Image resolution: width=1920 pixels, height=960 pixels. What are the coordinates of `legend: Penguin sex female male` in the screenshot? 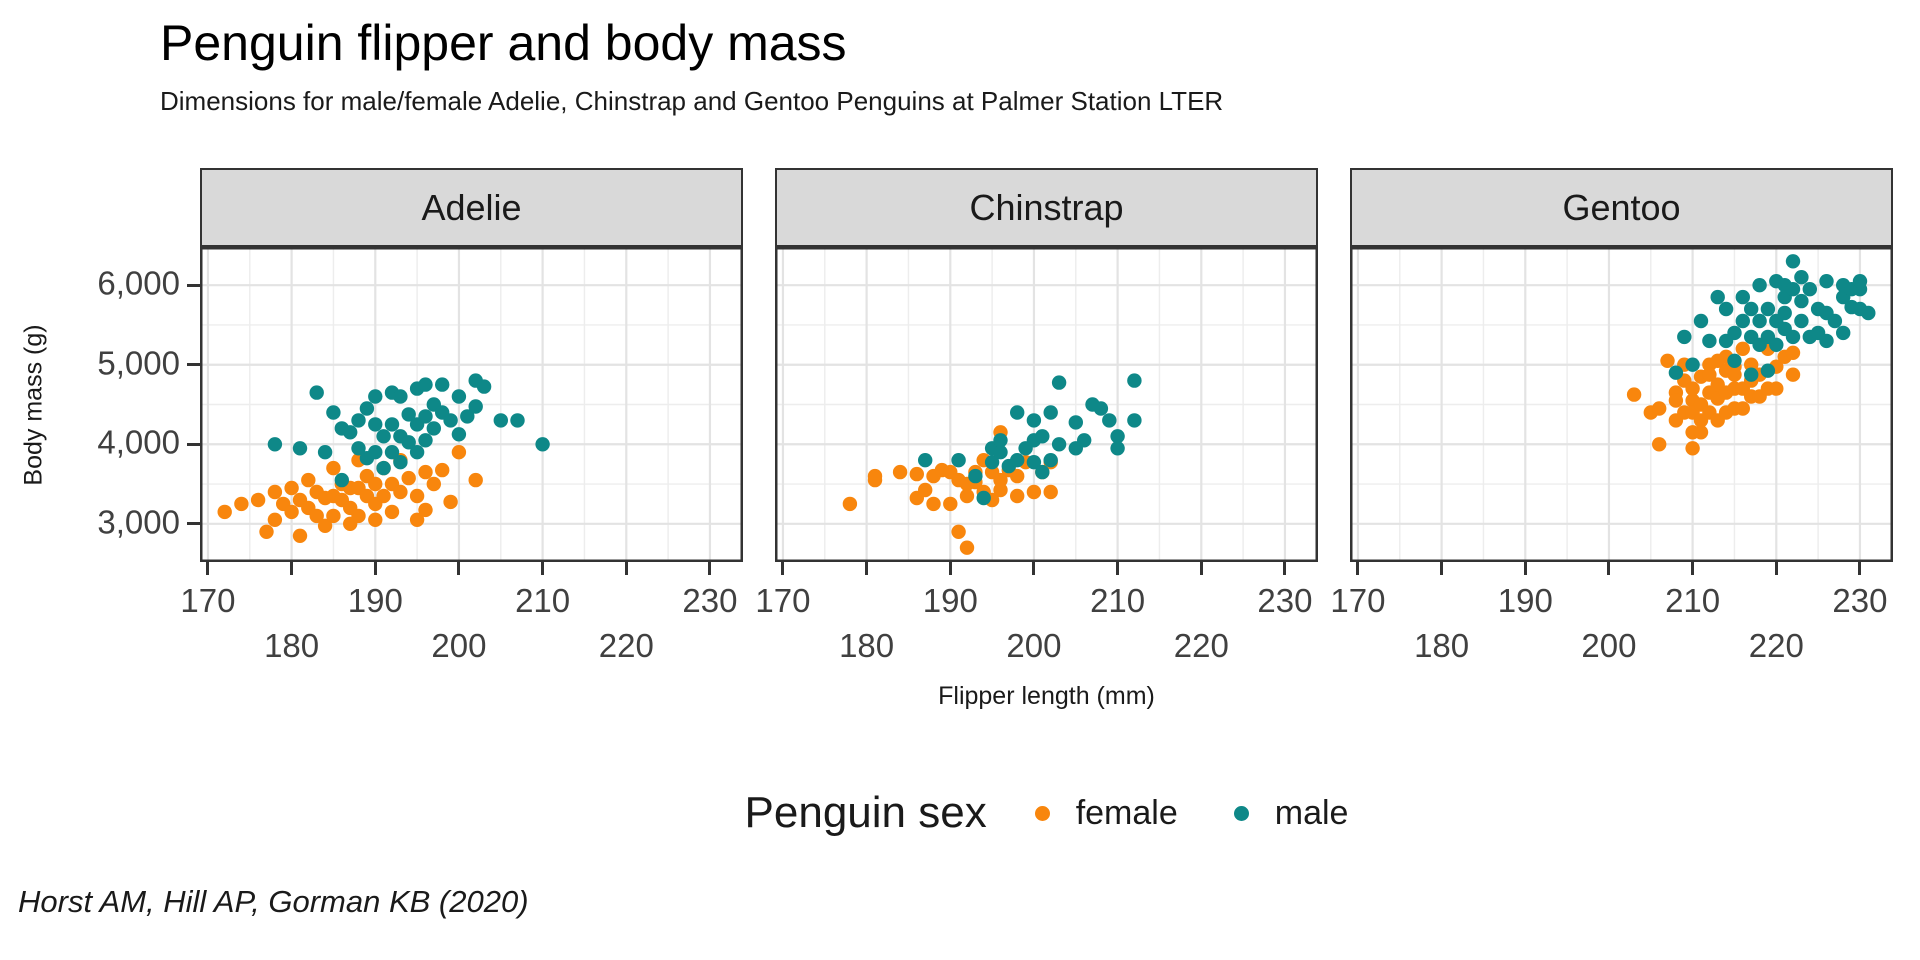 It's located at (1046, 813).